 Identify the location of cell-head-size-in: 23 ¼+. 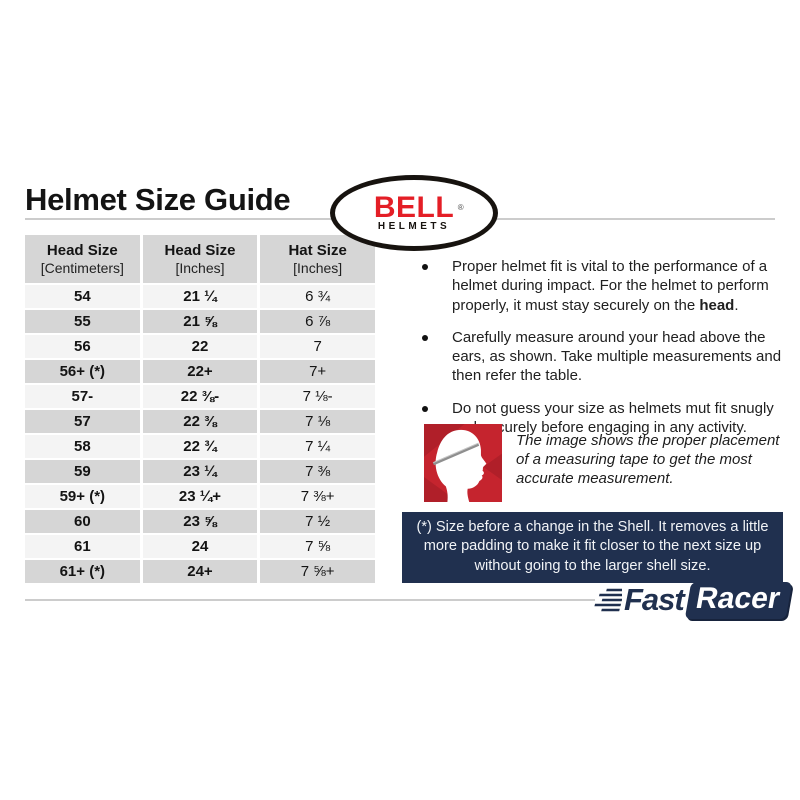
(200, 496).